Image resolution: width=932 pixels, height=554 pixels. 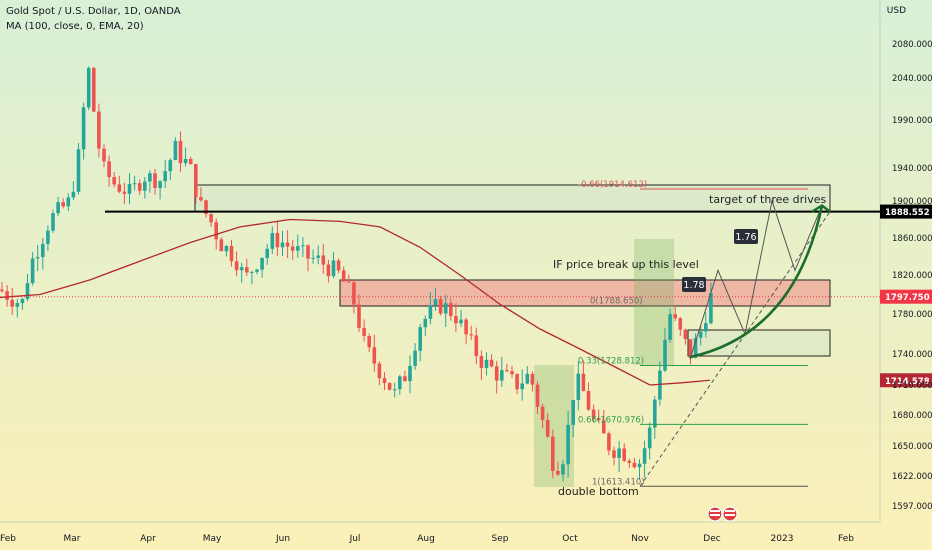 I want to click on breakout-zone, so click(x=585, y=293).